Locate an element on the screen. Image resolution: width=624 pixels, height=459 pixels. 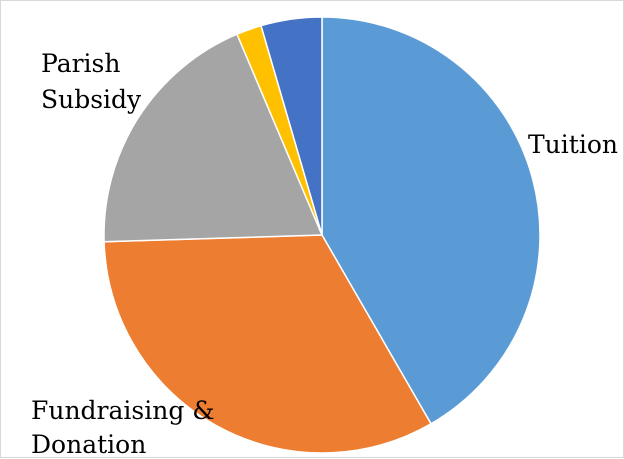
label-tuition: Tuition is located at coordinates (573, 144).